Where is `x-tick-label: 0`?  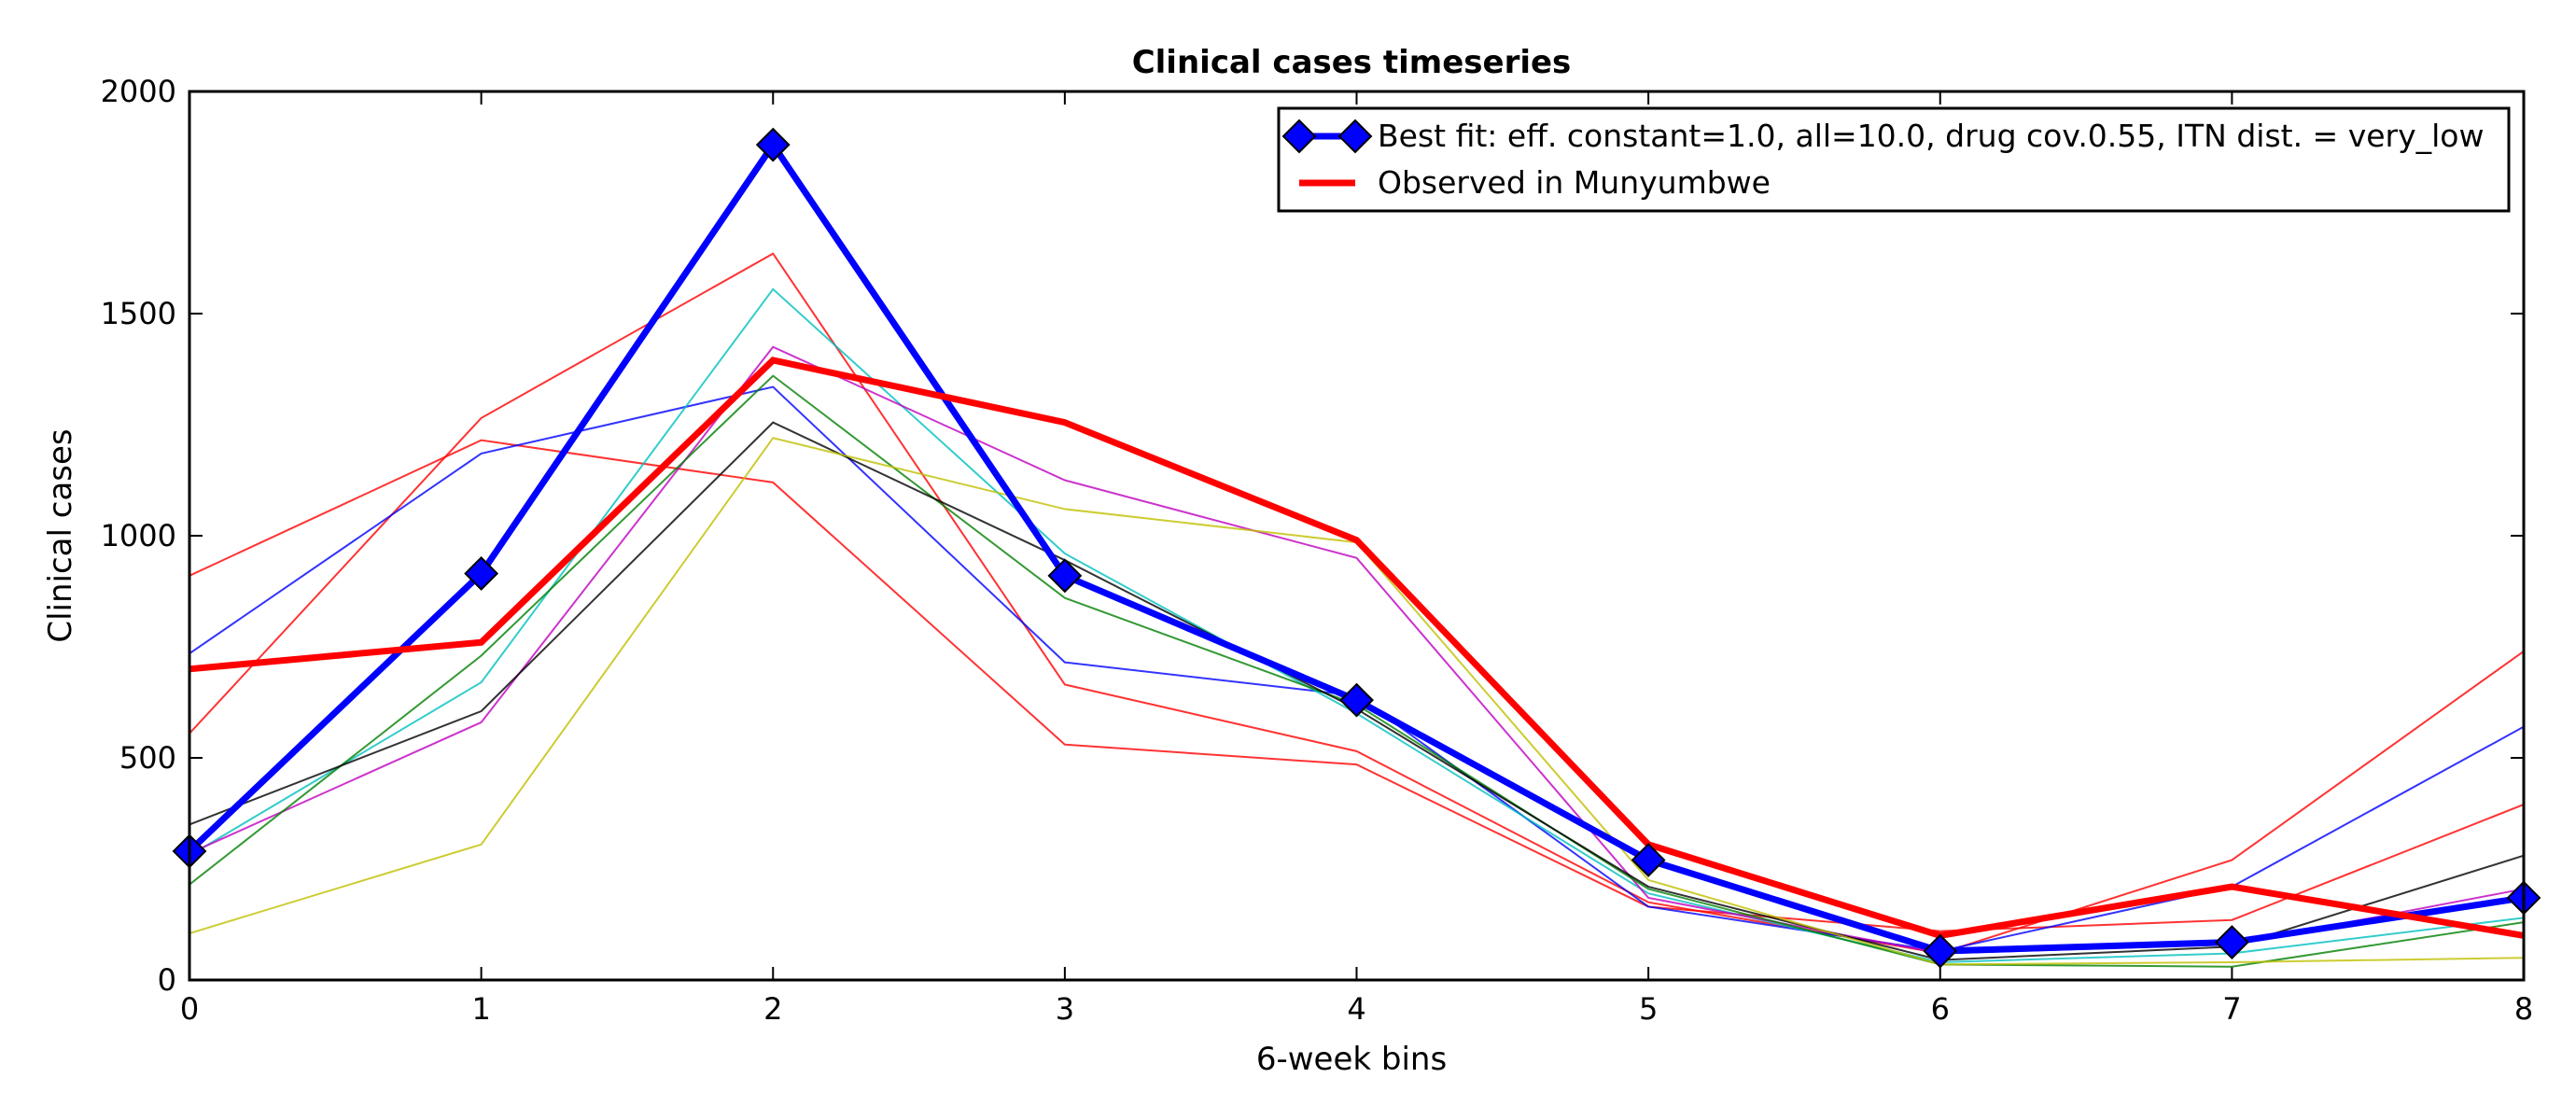 x-tick-label: 0 is located at coordinates (189, 1009).